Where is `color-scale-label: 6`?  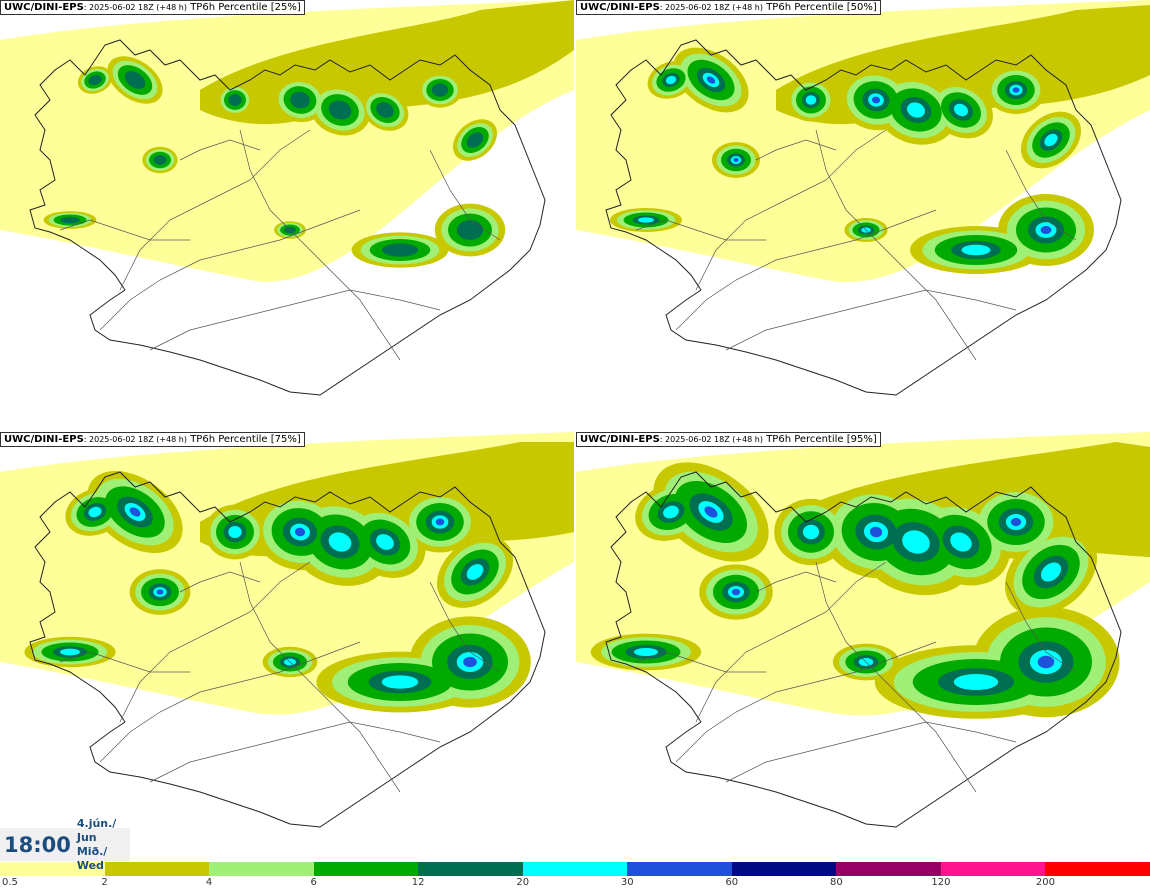
color-scale-label: 6 is located at coordinates (313, 882).